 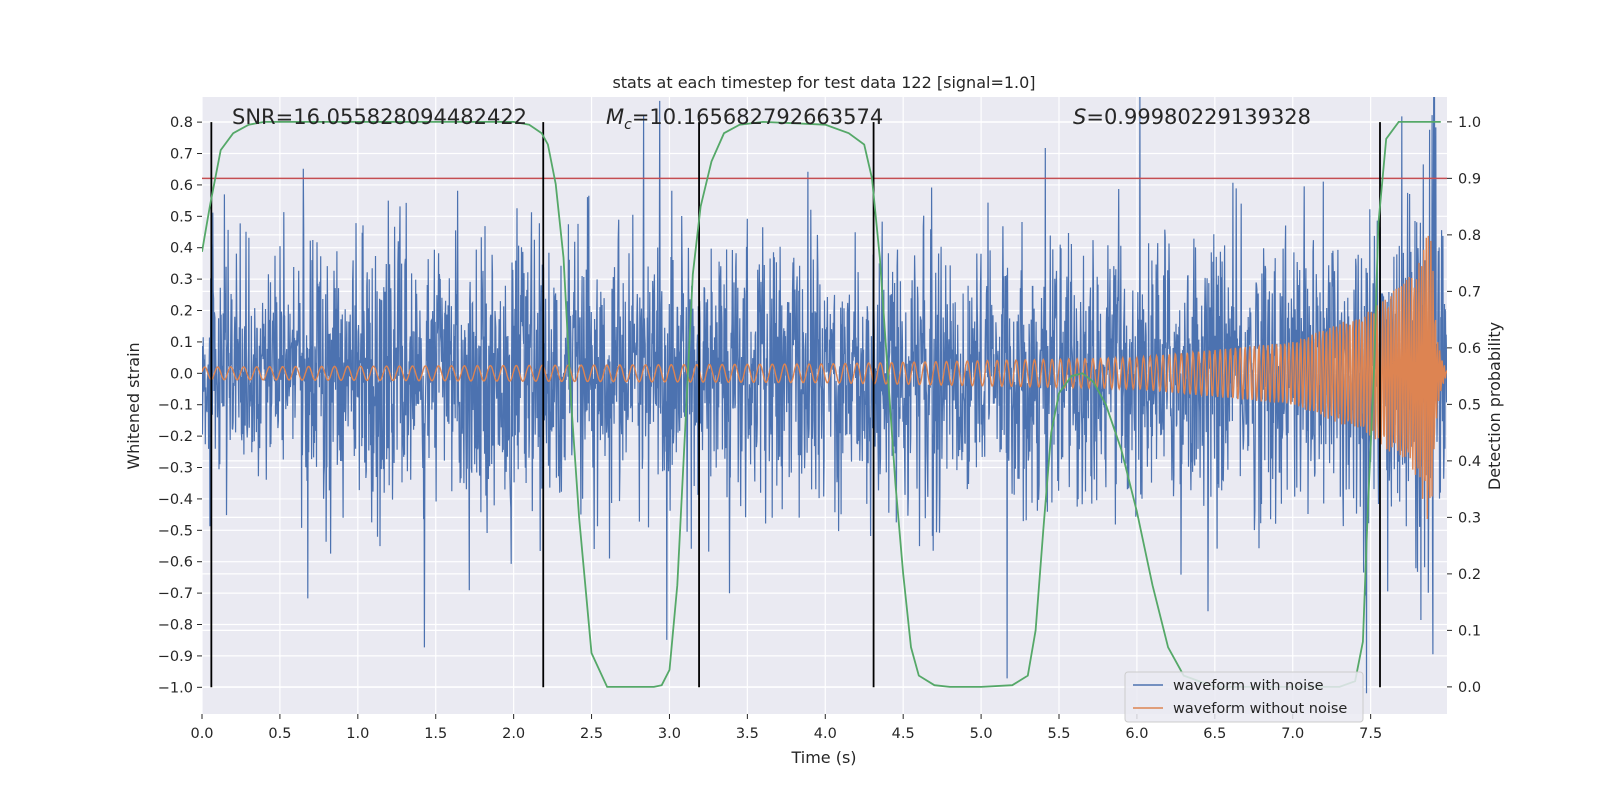 What do you see at coordinates (1260, 709) in the screenshot?
I see `legend-clean-label: waveform without noise` at bounding box center [1260, 709].